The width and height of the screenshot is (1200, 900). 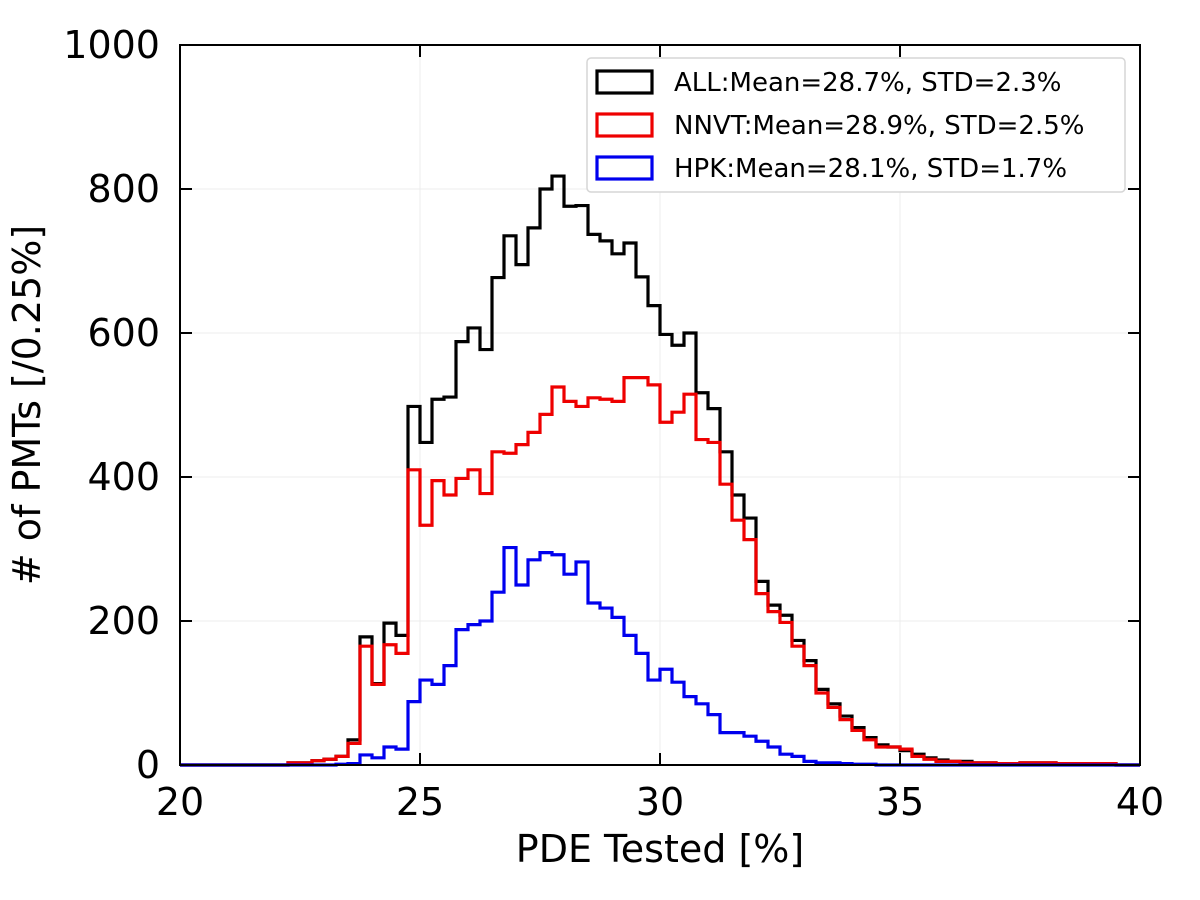 I want to click on legend-label: ALL:Mean=28.7%, STD=2.3%, so click(x=868, y=83).